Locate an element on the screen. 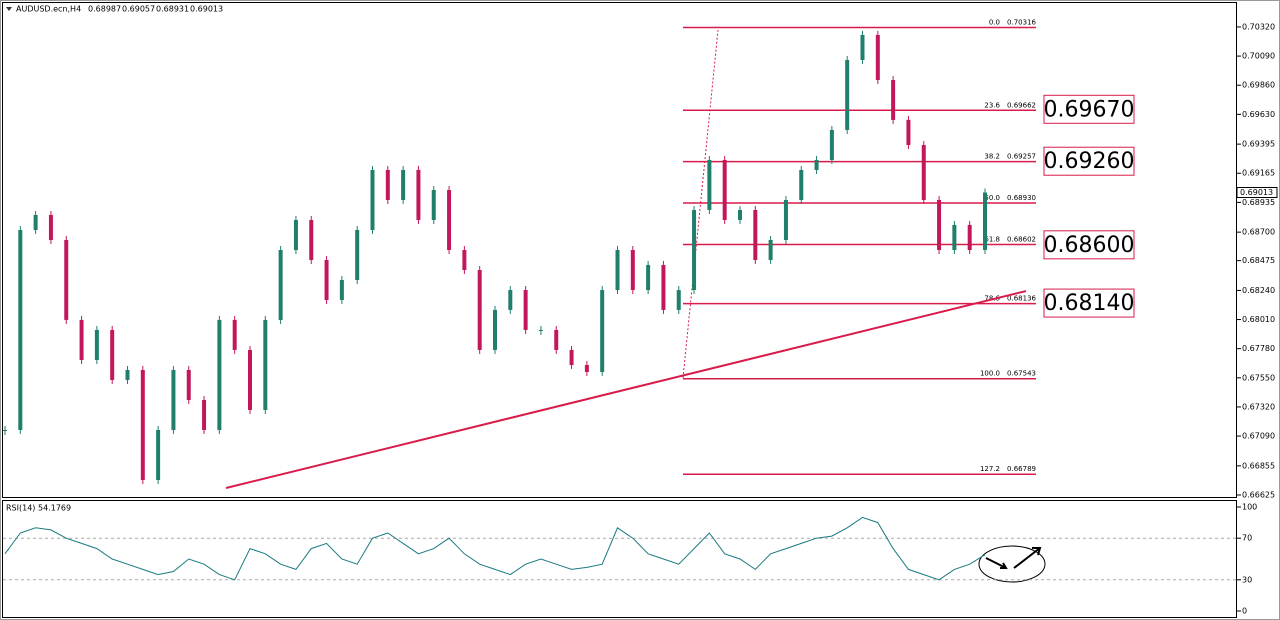  y-tick-label: 0.69395 is located at coordinates (1258, 144).